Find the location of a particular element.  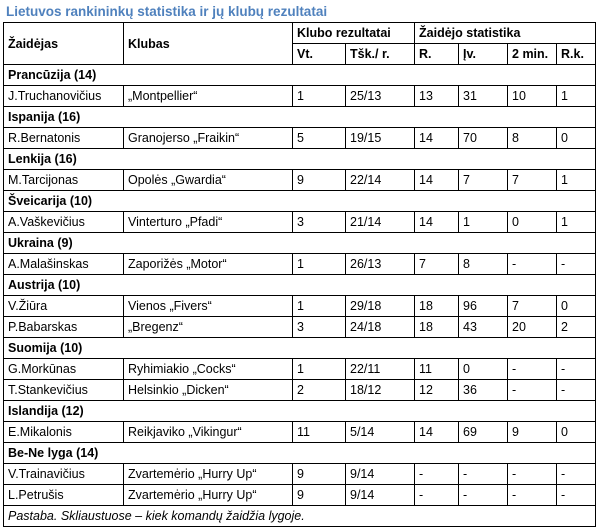

cell-red-cards: 2 is located at coordinates (576, 327).